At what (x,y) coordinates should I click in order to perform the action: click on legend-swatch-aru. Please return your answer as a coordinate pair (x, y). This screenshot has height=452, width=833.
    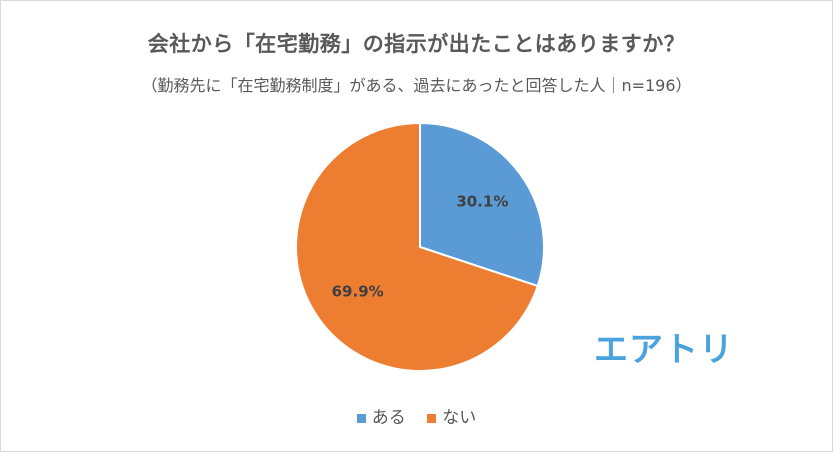
    Looking at the image, I should click on (361, 418).